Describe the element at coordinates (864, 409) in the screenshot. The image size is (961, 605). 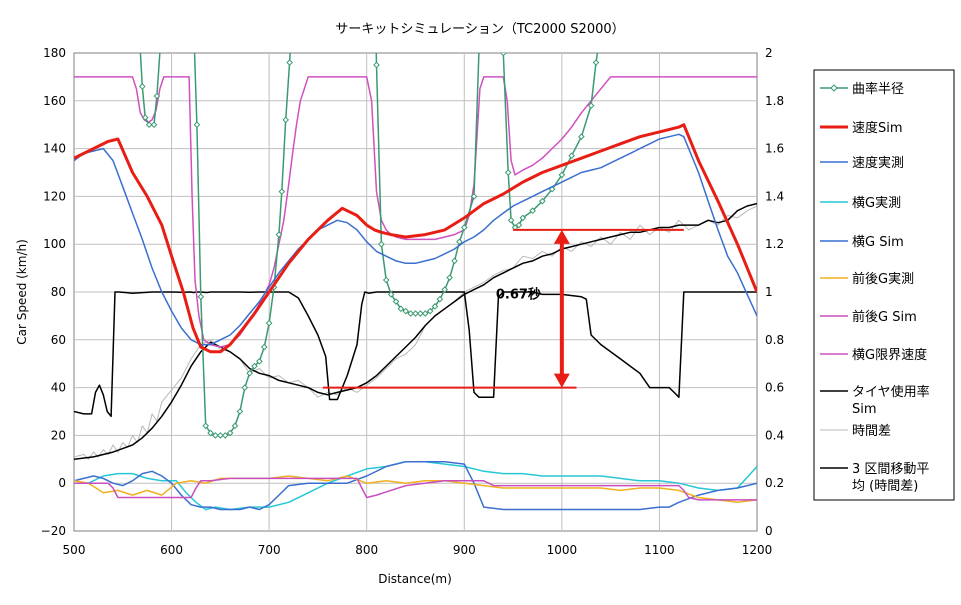
I see `legend-label-line: Sim` at that location.